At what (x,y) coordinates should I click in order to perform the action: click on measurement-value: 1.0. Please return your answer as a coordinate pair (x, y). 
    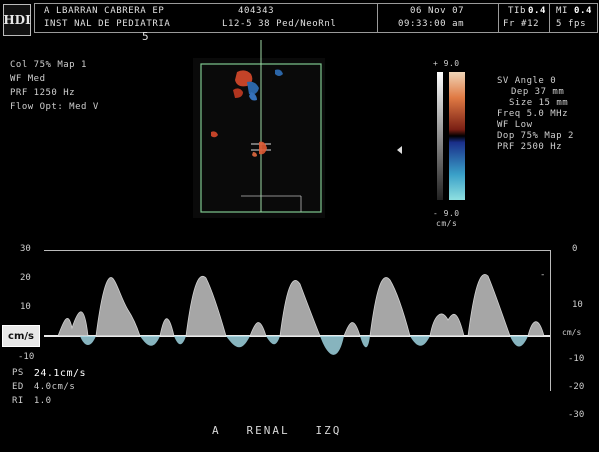
    Looking at the image, I should click on (42, 401).